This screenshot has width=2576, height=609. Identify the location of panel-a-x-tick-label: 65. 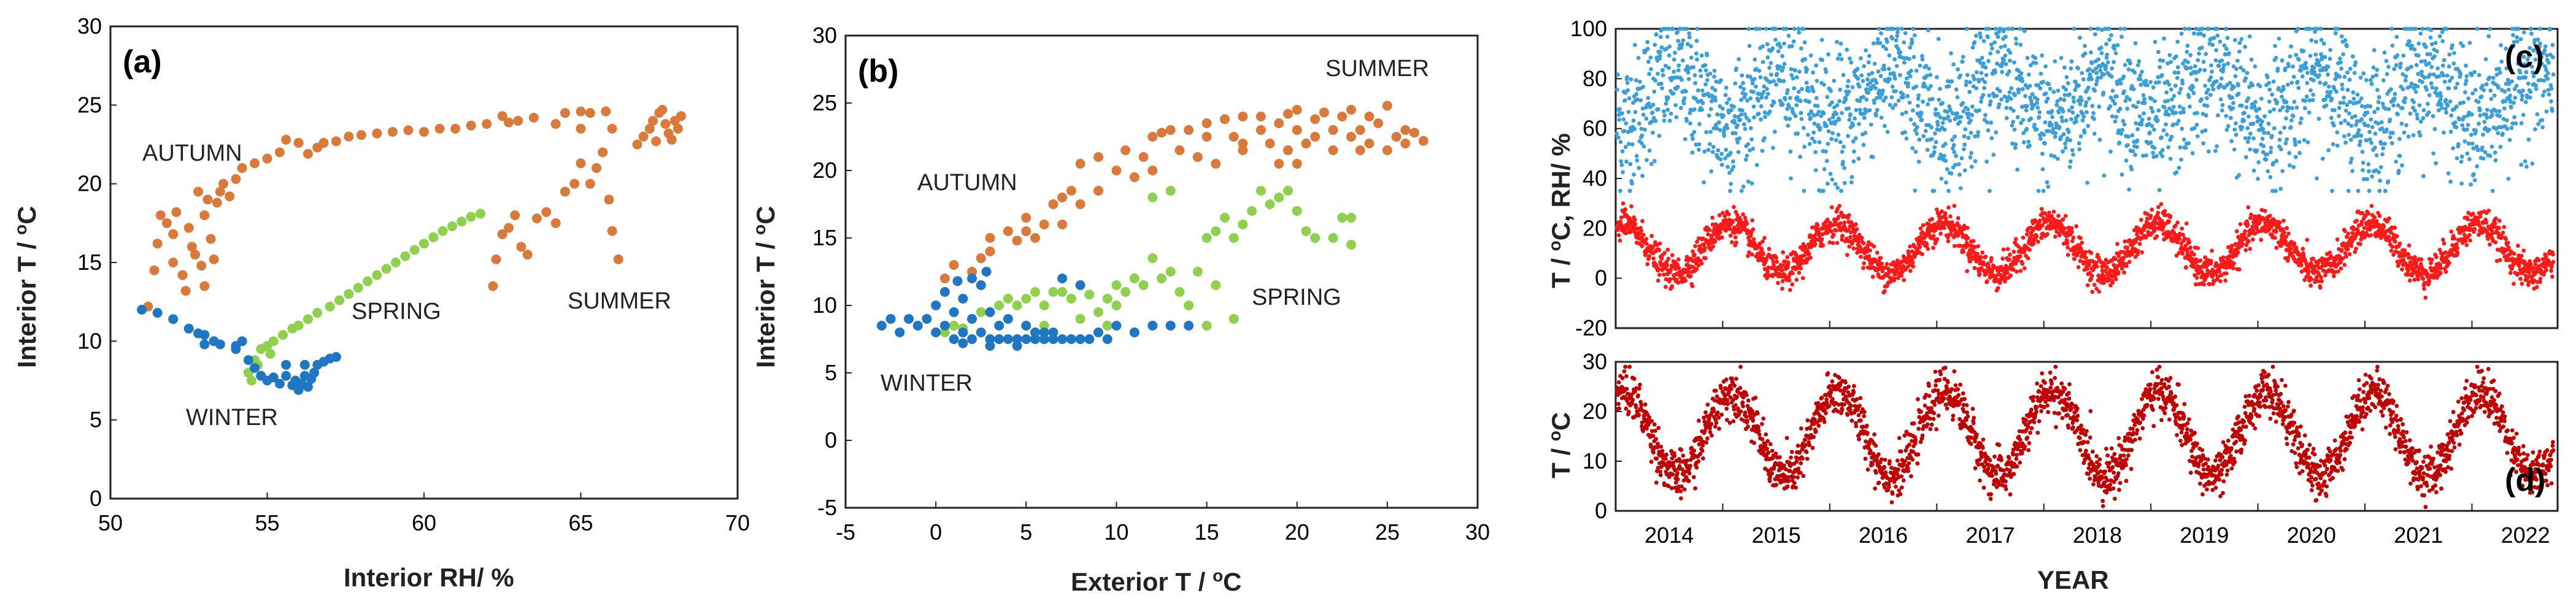
(580, 522).